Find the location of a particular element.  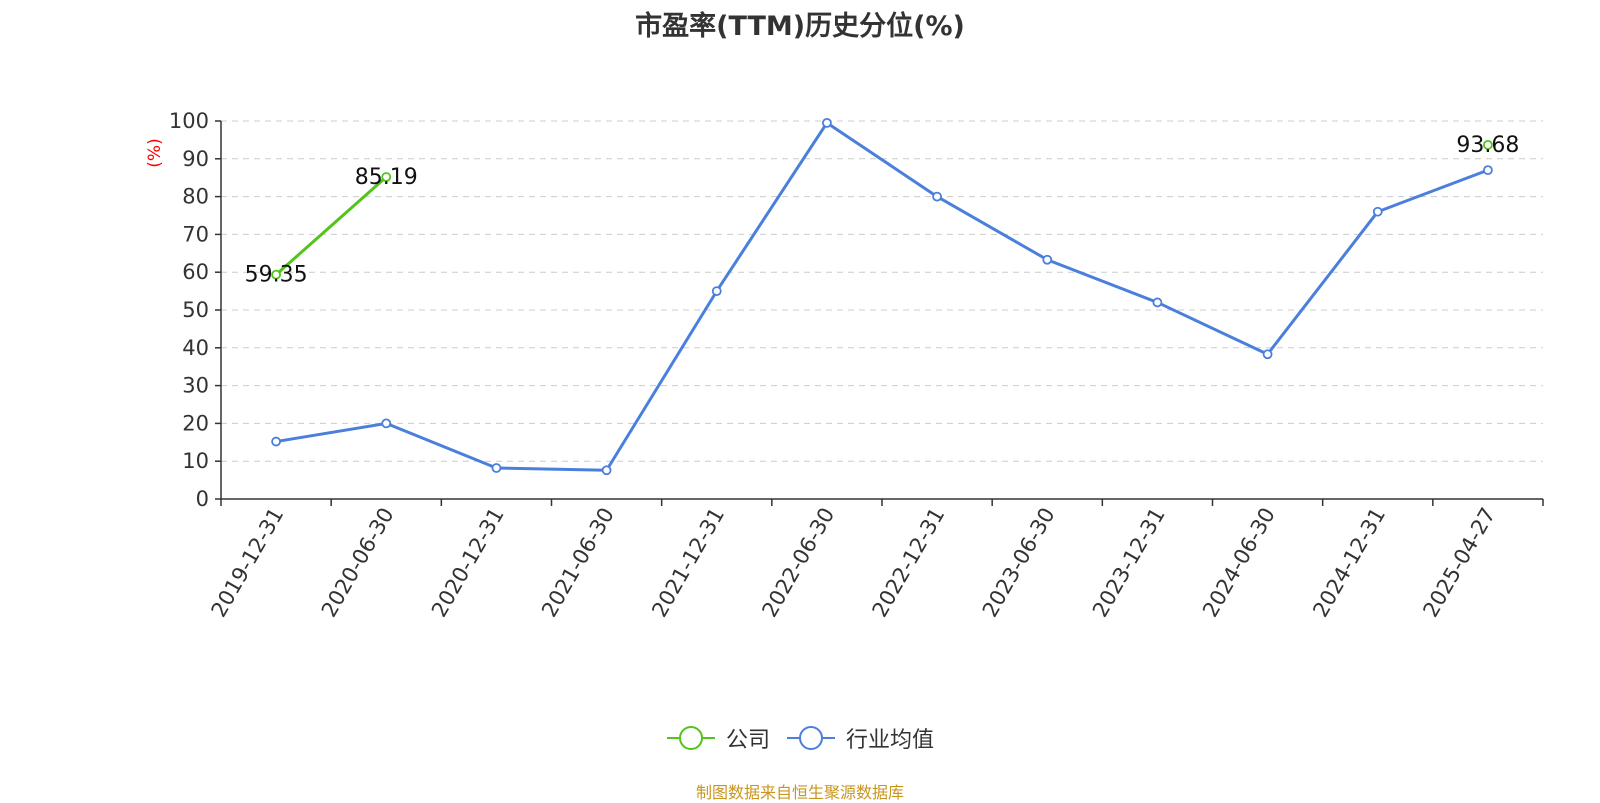

x-tick-label: 2019-12-31 is located at coordinates (248, 563).